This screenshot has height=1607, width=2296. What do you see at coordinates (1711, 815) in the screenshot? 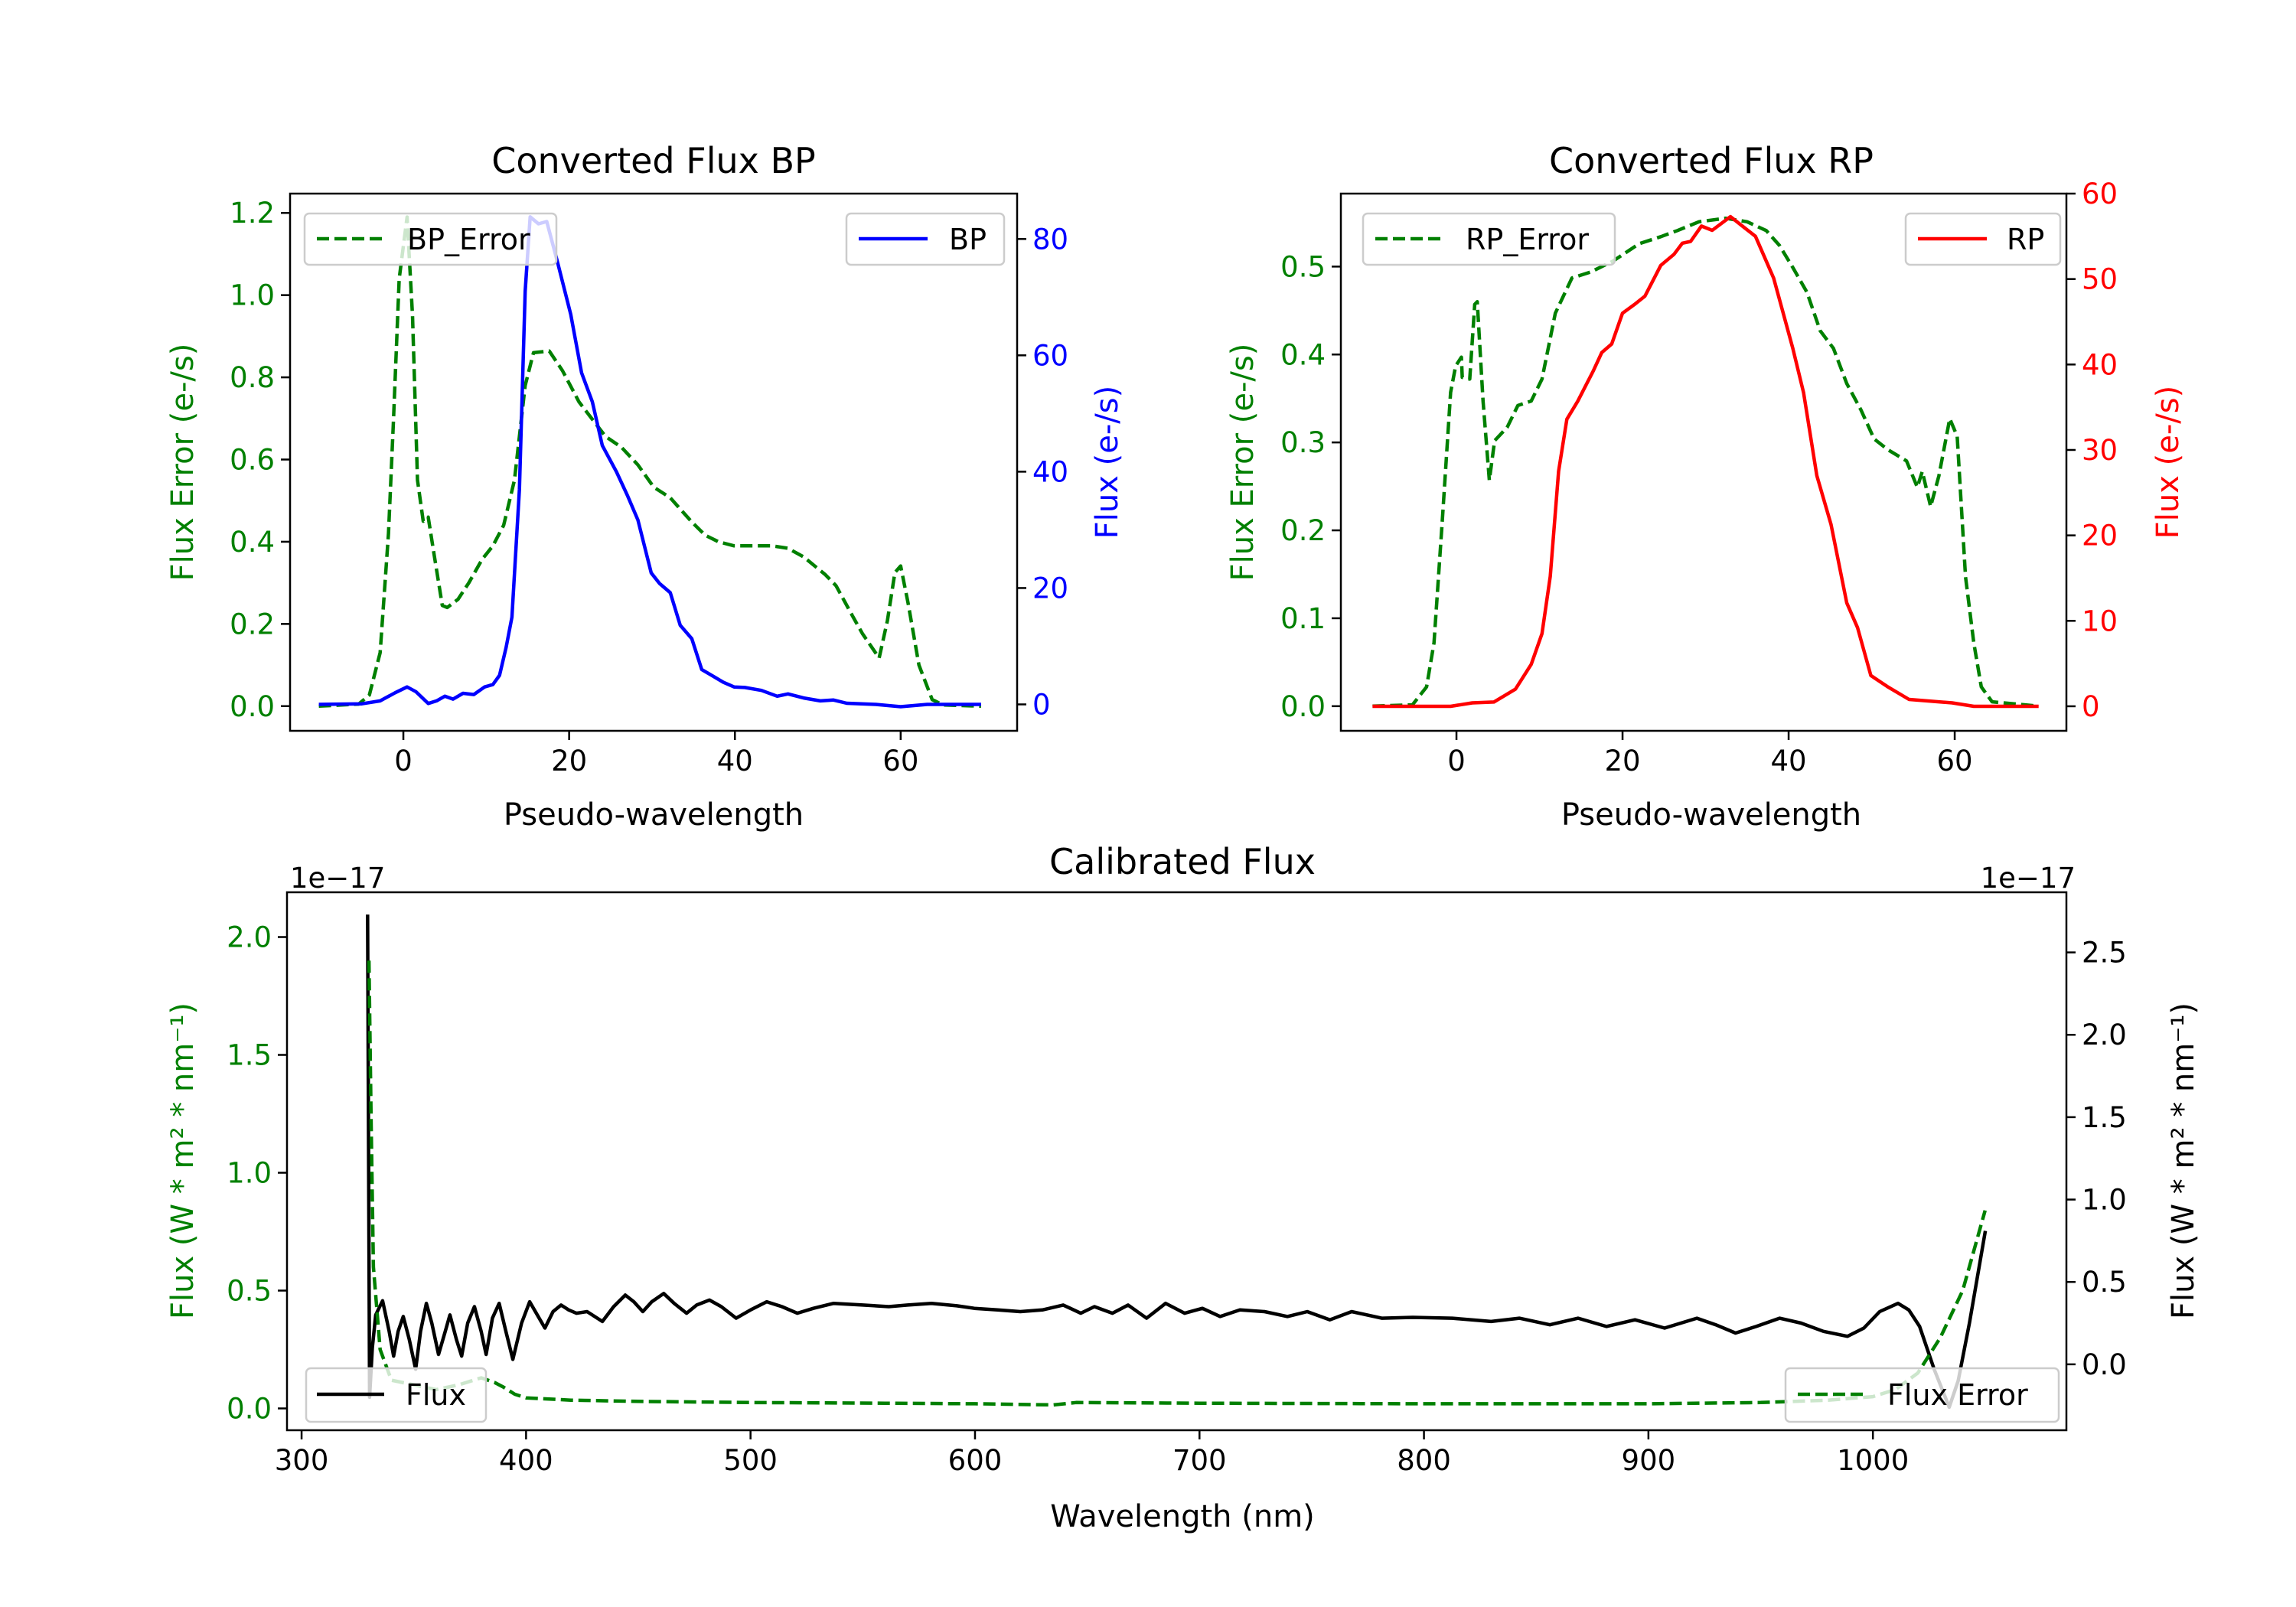
I see `rp-x-axis-label: Pseudo-wavelength` at bounding box center [1711, 815].